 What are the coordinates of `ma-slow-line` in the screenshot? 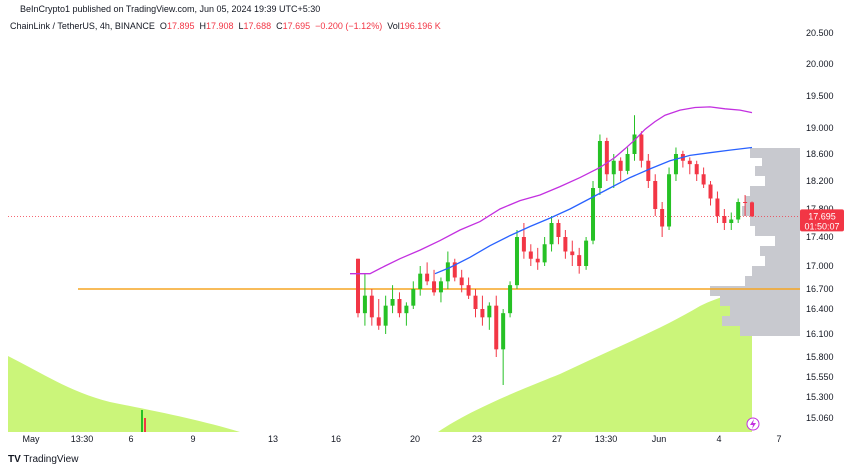 It's located at (593, 210).